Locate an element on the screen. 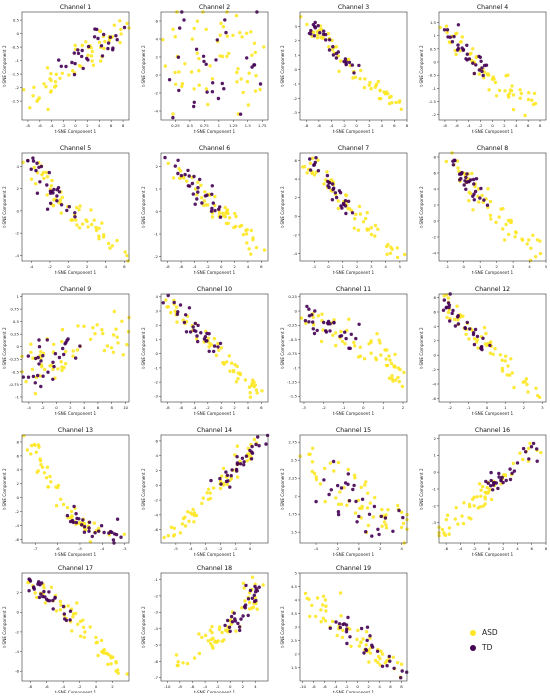 This screenshot has height=697, width=550. chart-title: Channel 4 is located at coordinates (492, 7).